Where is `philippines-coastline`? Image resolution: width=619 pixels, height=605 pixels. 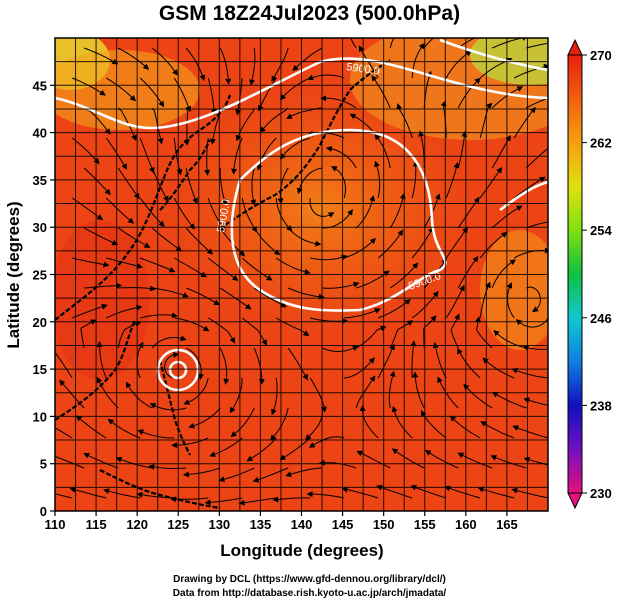 philippines-coastline is located at coordinates (174, 407).